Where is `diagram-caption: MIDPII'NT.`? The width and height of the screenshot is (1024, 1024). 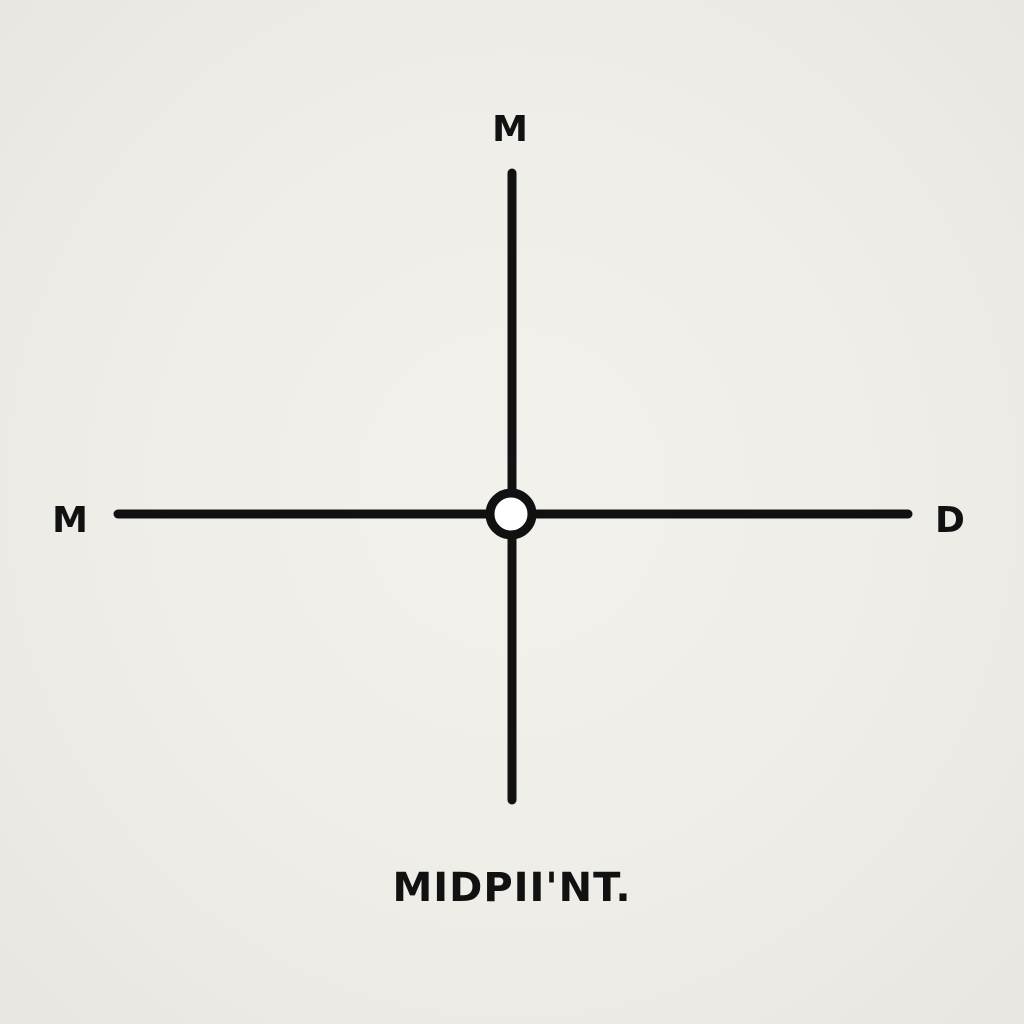
diagram-caption: MIDPII'NT. is located at coordinates (511, 888).